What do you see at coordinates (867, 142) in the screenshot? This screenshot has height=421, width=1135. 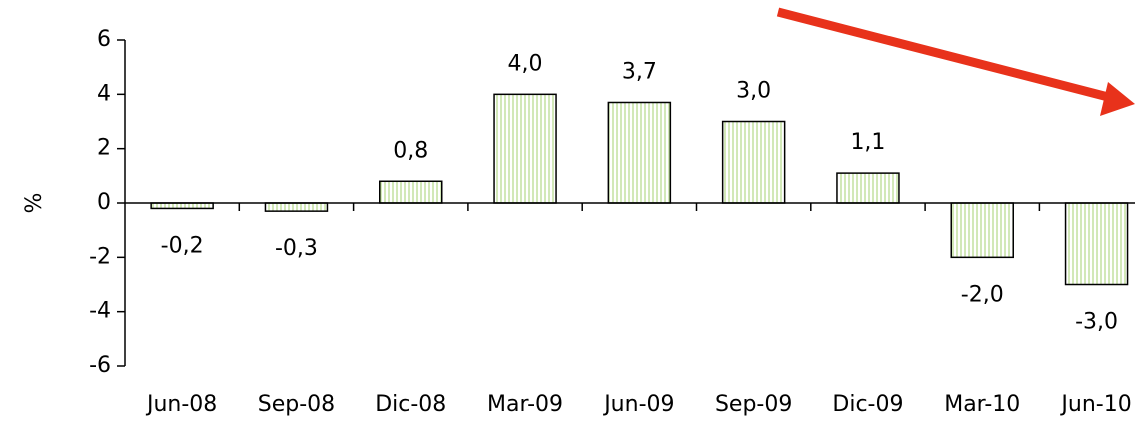 I see `value-label: 1,1` at bounding box center [867, 142].